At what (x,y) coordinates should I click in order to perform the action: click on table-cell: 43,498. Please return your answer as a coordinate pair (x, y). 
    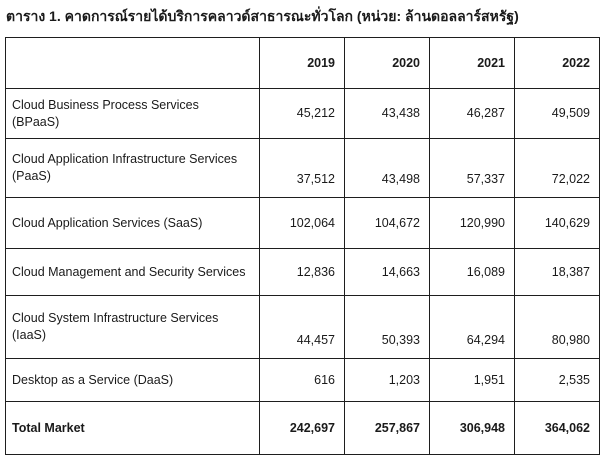
    Looking at the image, I should click on (387, 168).